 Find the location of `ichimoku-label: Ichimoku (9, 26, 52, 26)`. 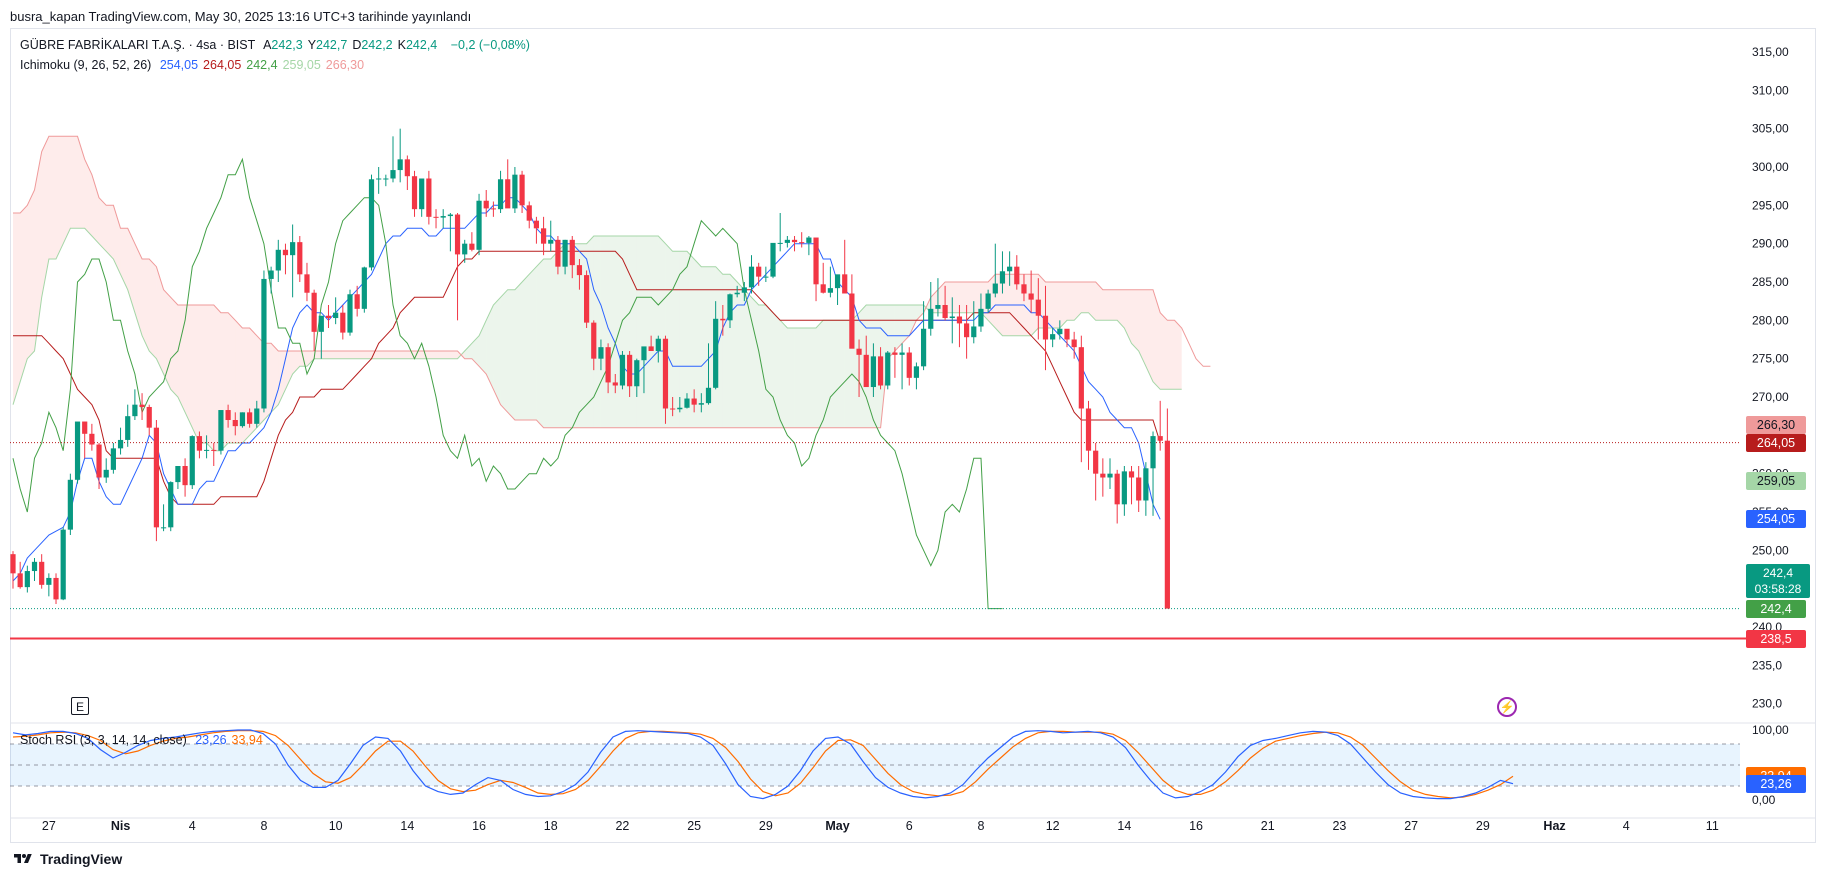

ichimoku-label: Ichimoku (9, 26, 52, 26) is located at coordinates (86, 65).